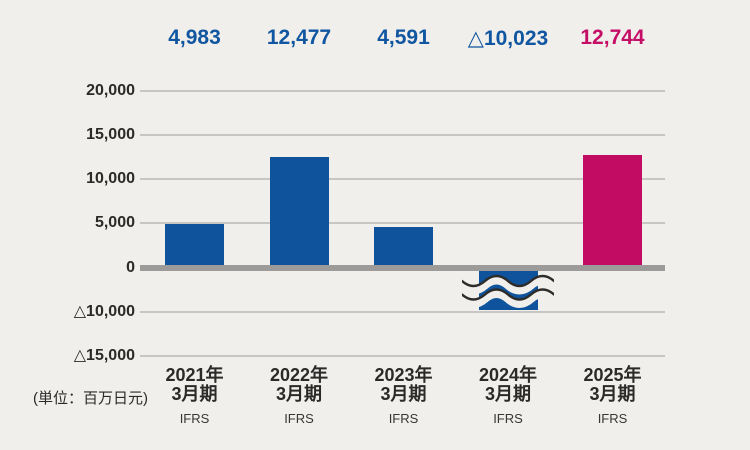 This screenshot has width=750, height=450. Describe the element at coordinates (90, 398) in the screenshot. I see `unit-label: (単位：百万日元)` at that location.